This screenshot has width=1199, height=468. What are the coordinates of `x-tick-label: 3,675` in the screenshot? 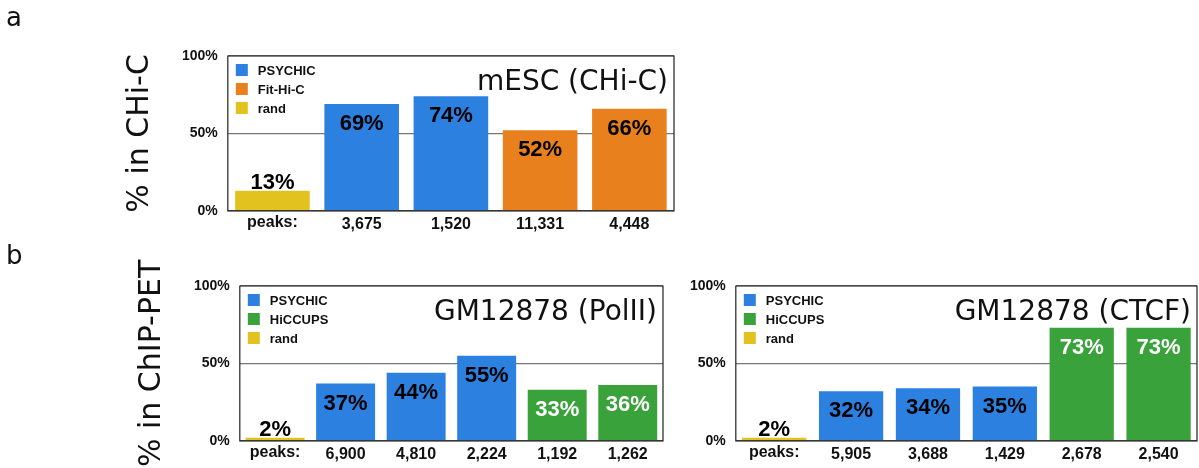 It's located at (361, 223).